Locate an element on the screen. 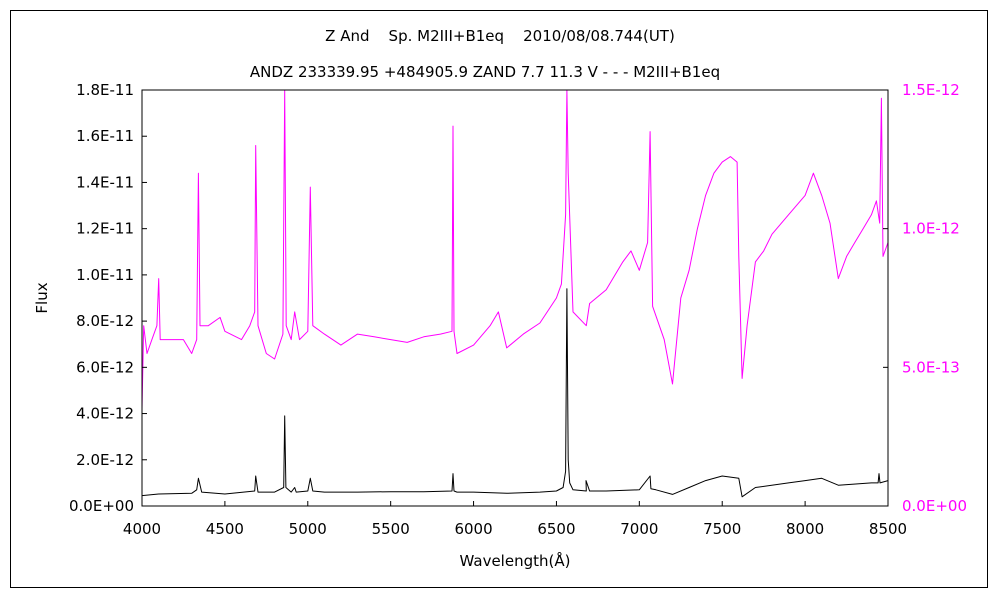 The width and height of the screenshot is (1000, 600). chart-title: Z And Sp. M2III+B1eq 2010/08/08.744(UT) is located at coordinates (500, 36).